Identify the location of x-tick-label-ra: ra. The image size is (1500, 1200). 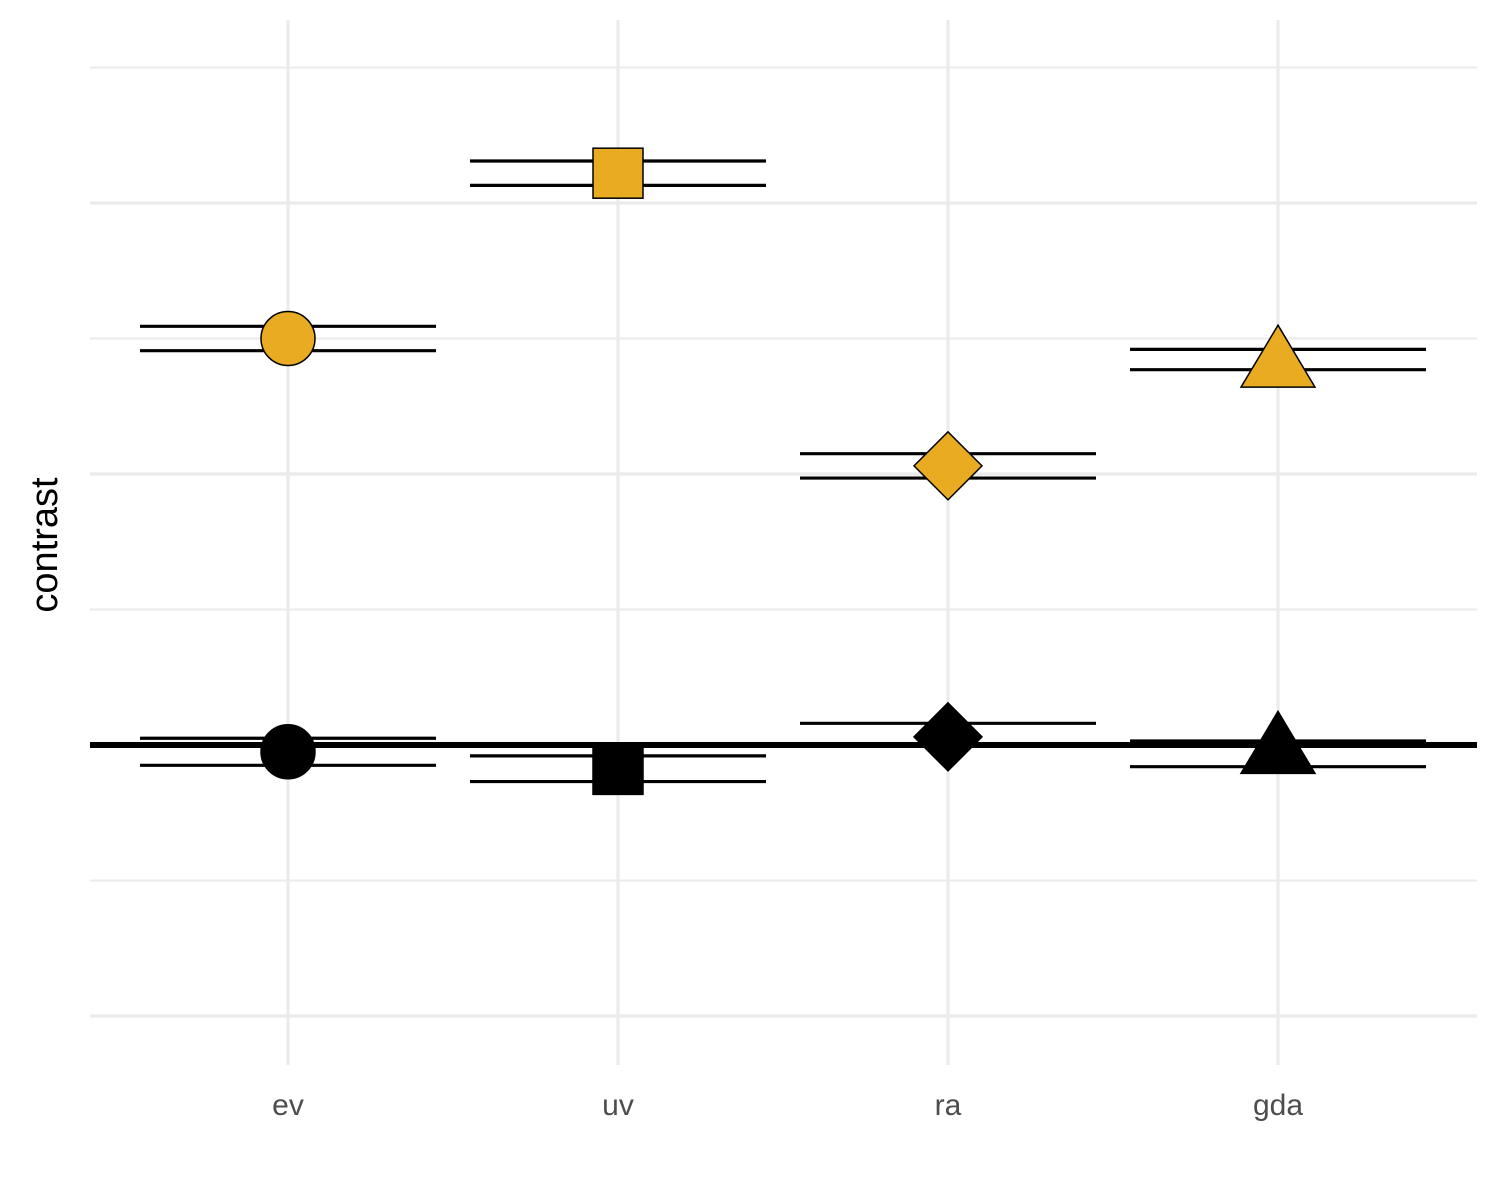
(948, 1105).